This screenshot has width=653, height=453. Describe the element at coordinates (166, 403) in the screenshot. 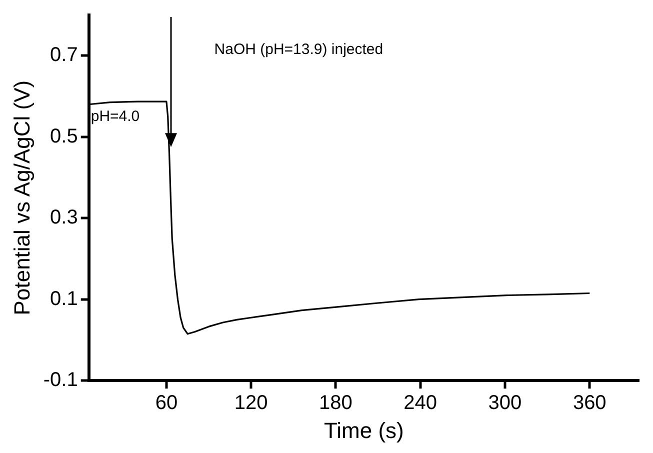

I see `x-tick-label: 60` at that location.